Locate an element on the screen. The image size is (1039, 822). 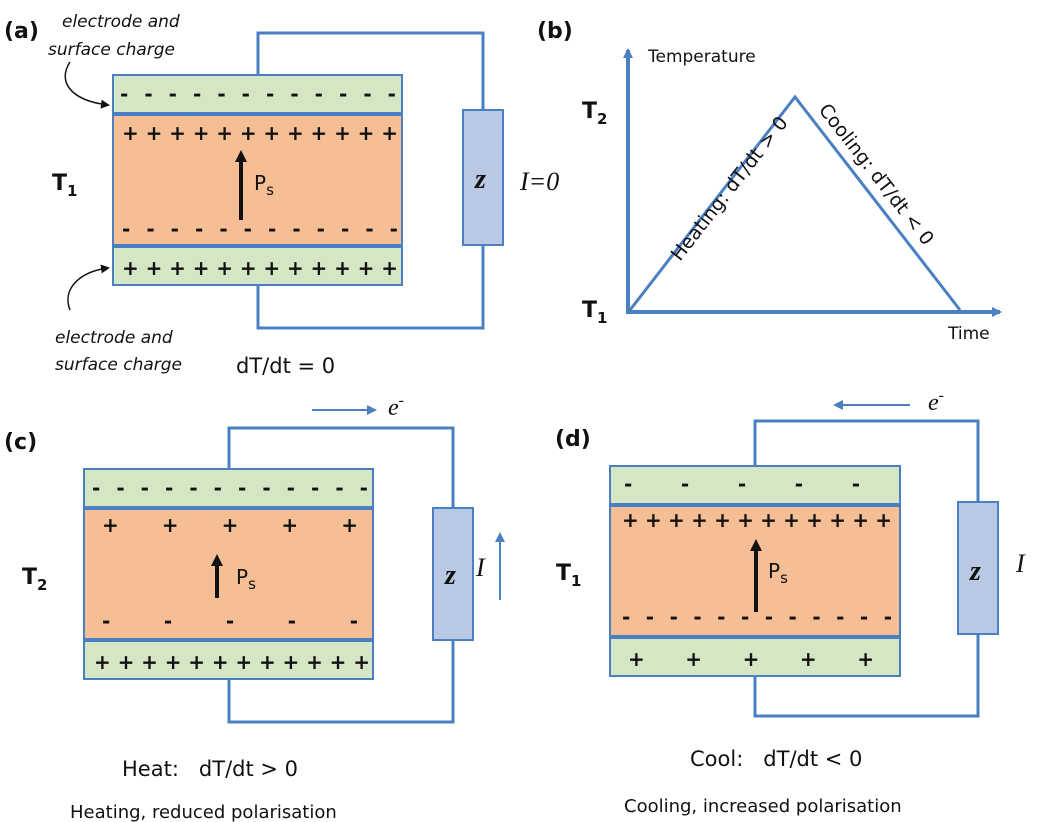
panel-d-label: (d) is located at coordinates (573, 439).